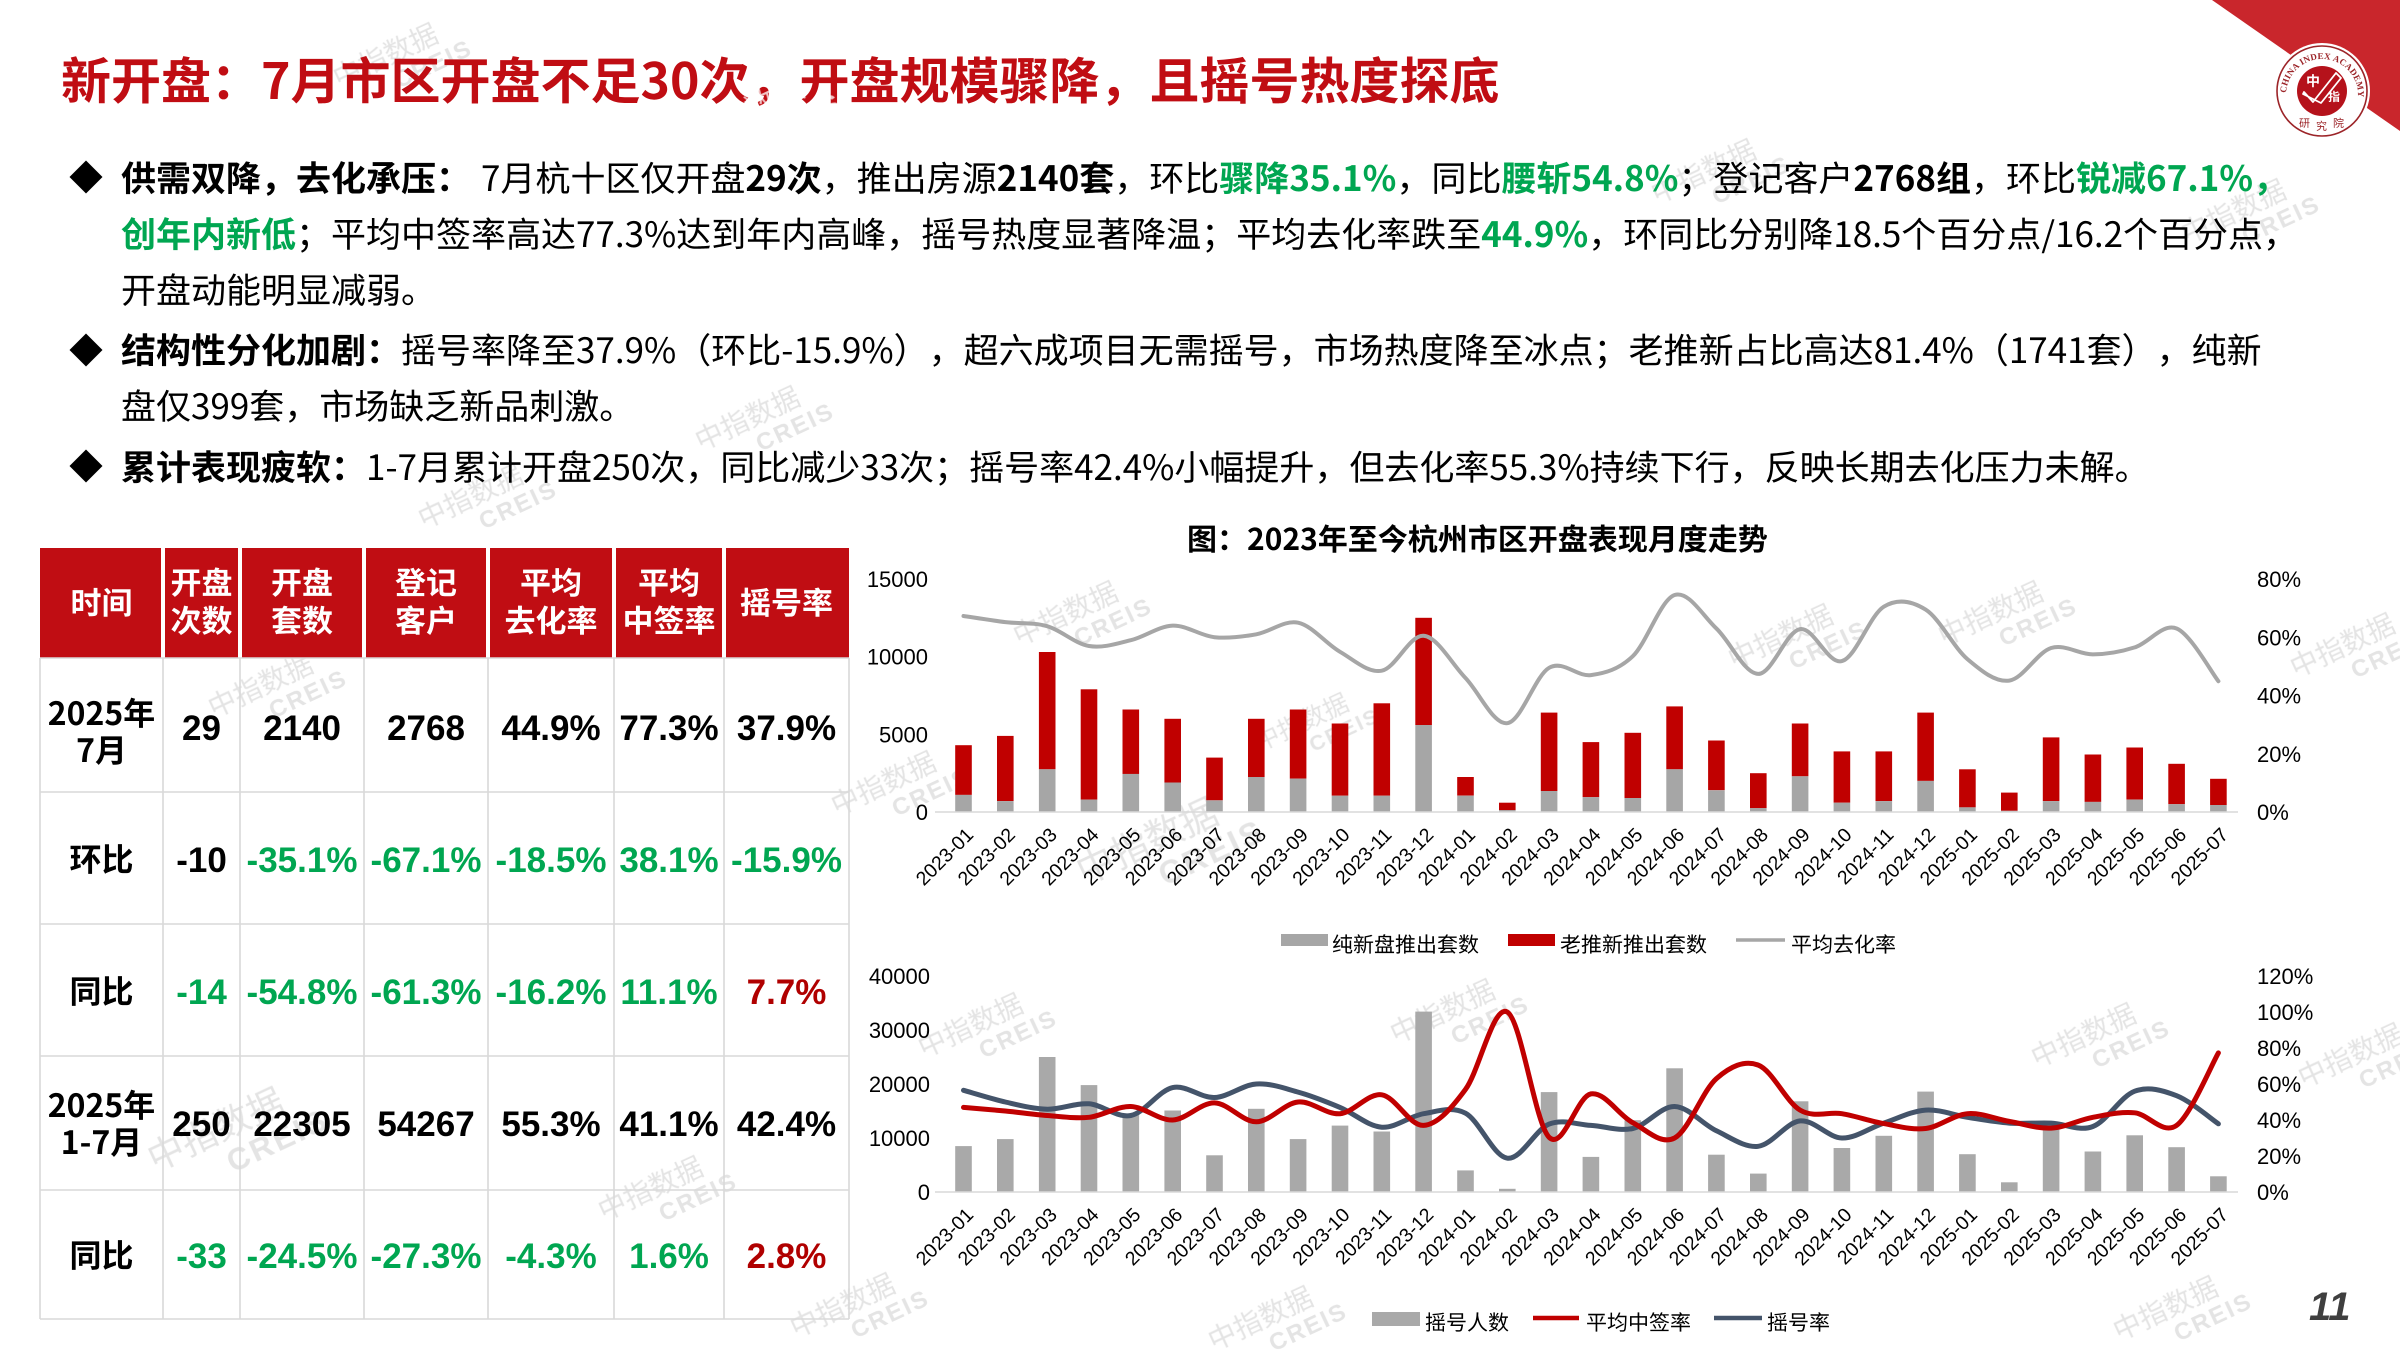 The height and width of the screenshot is (1350, 2400). Describe the element at coordinates (201, 992) in the screenshot. I see `svg-text: -14` at that location.